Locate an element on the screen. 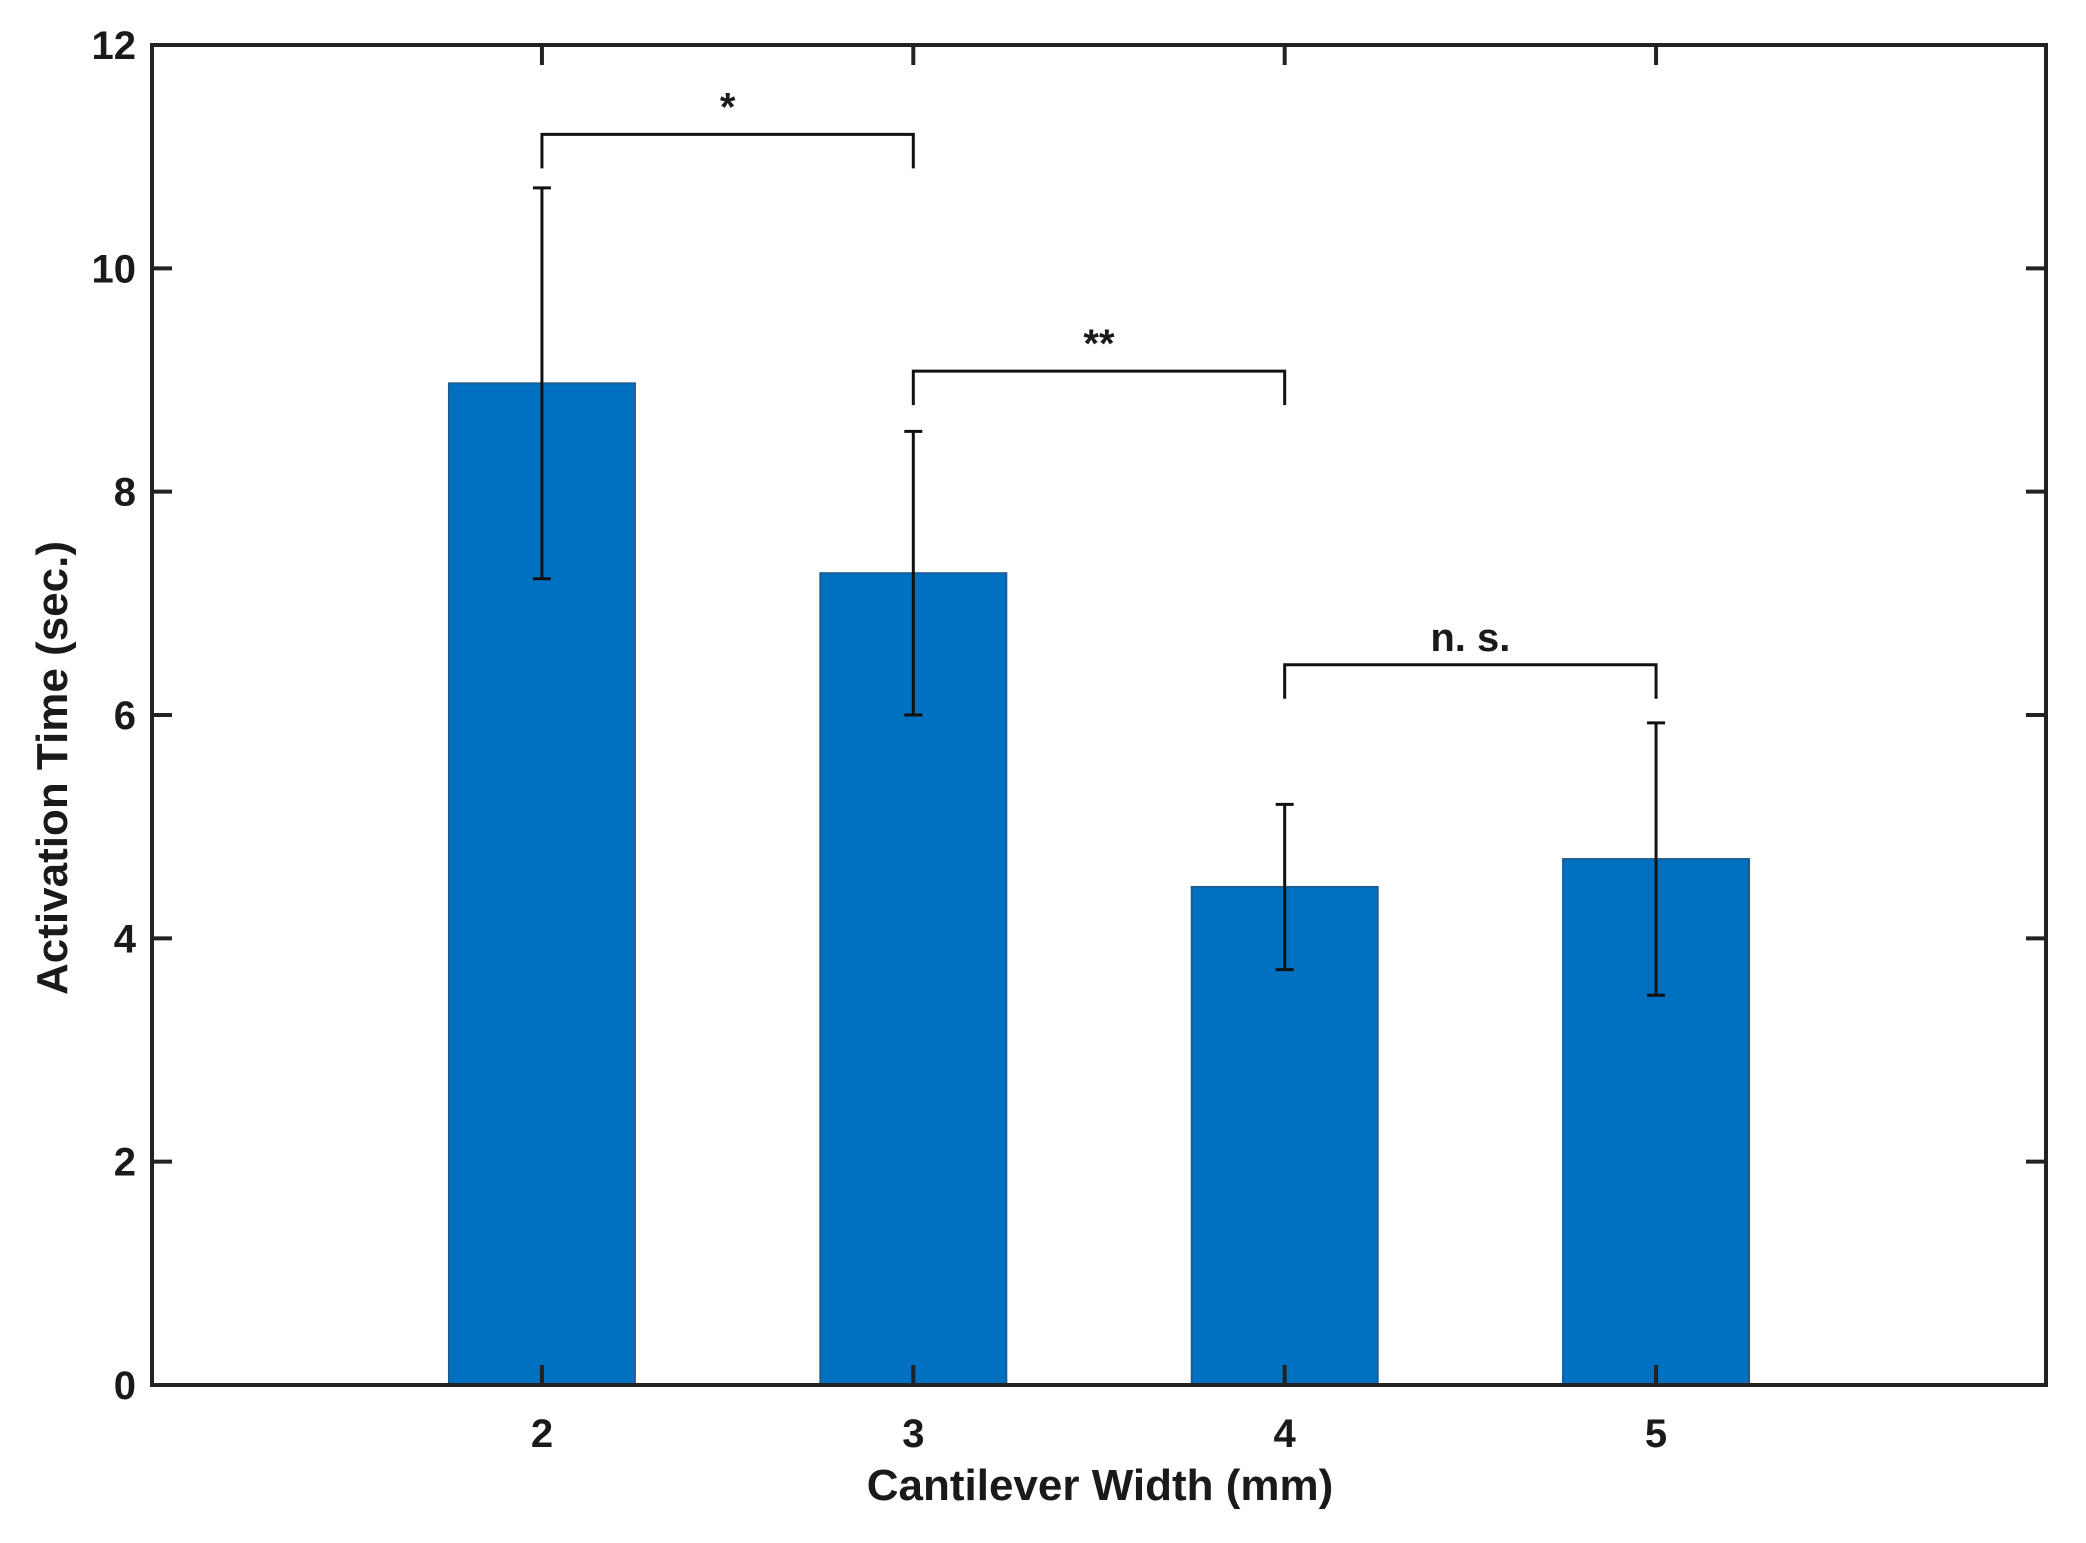  y-tick-label-10: 10 is located at coordinates (114, 269).